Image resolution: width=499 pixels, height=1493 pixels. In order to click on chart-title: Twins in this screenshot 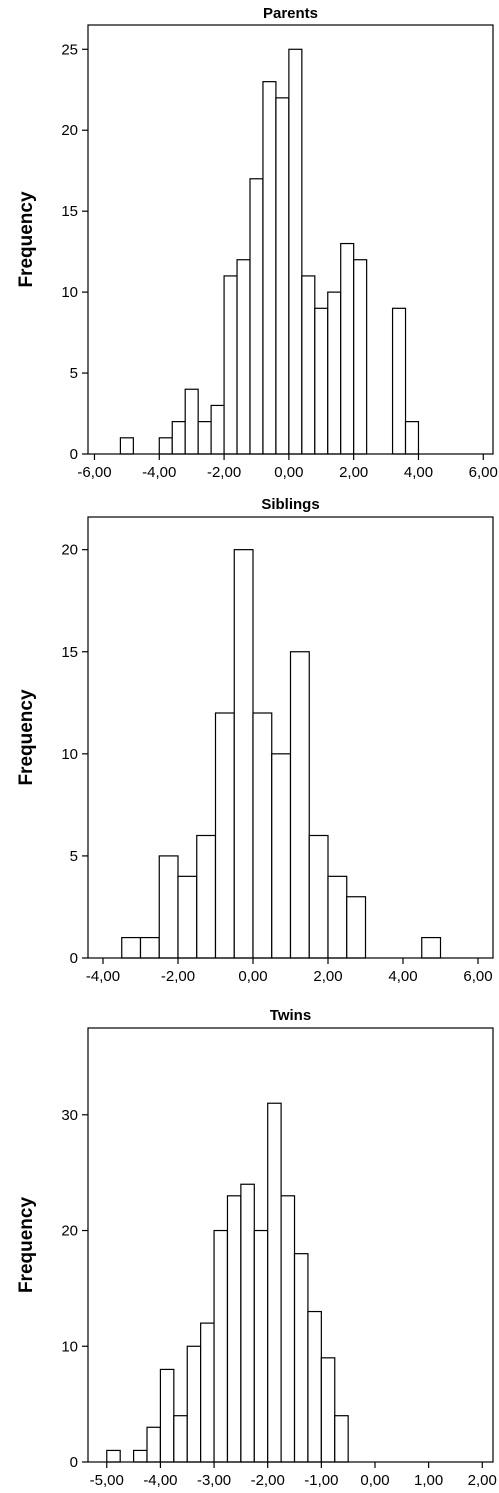, I will do `click(290, 1015)`.